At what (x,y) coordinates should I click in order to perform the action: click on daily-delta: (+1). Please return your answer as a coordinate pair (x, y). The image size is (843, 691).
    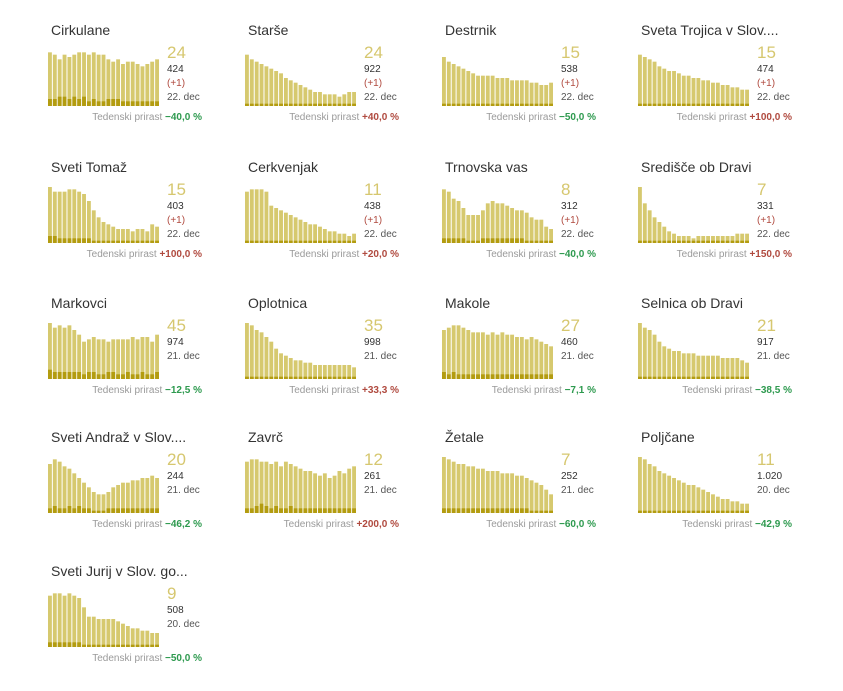
    Looking at the image, I should click on (373, 83).